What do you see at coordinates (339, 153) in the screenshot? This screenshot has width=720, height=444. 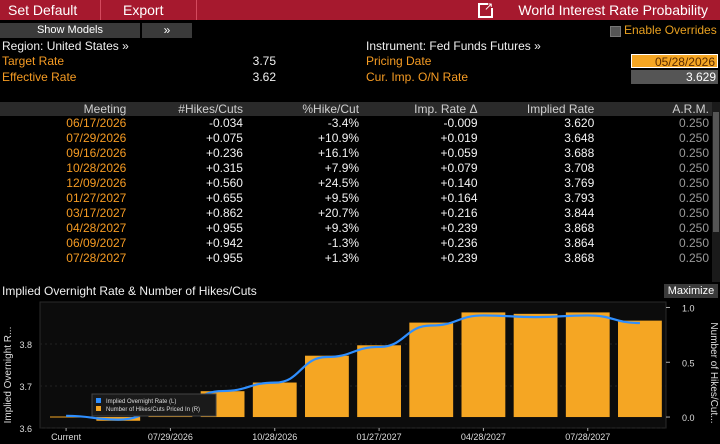 I see `table-cell: +16.1%` at bounding box center [339, 153].